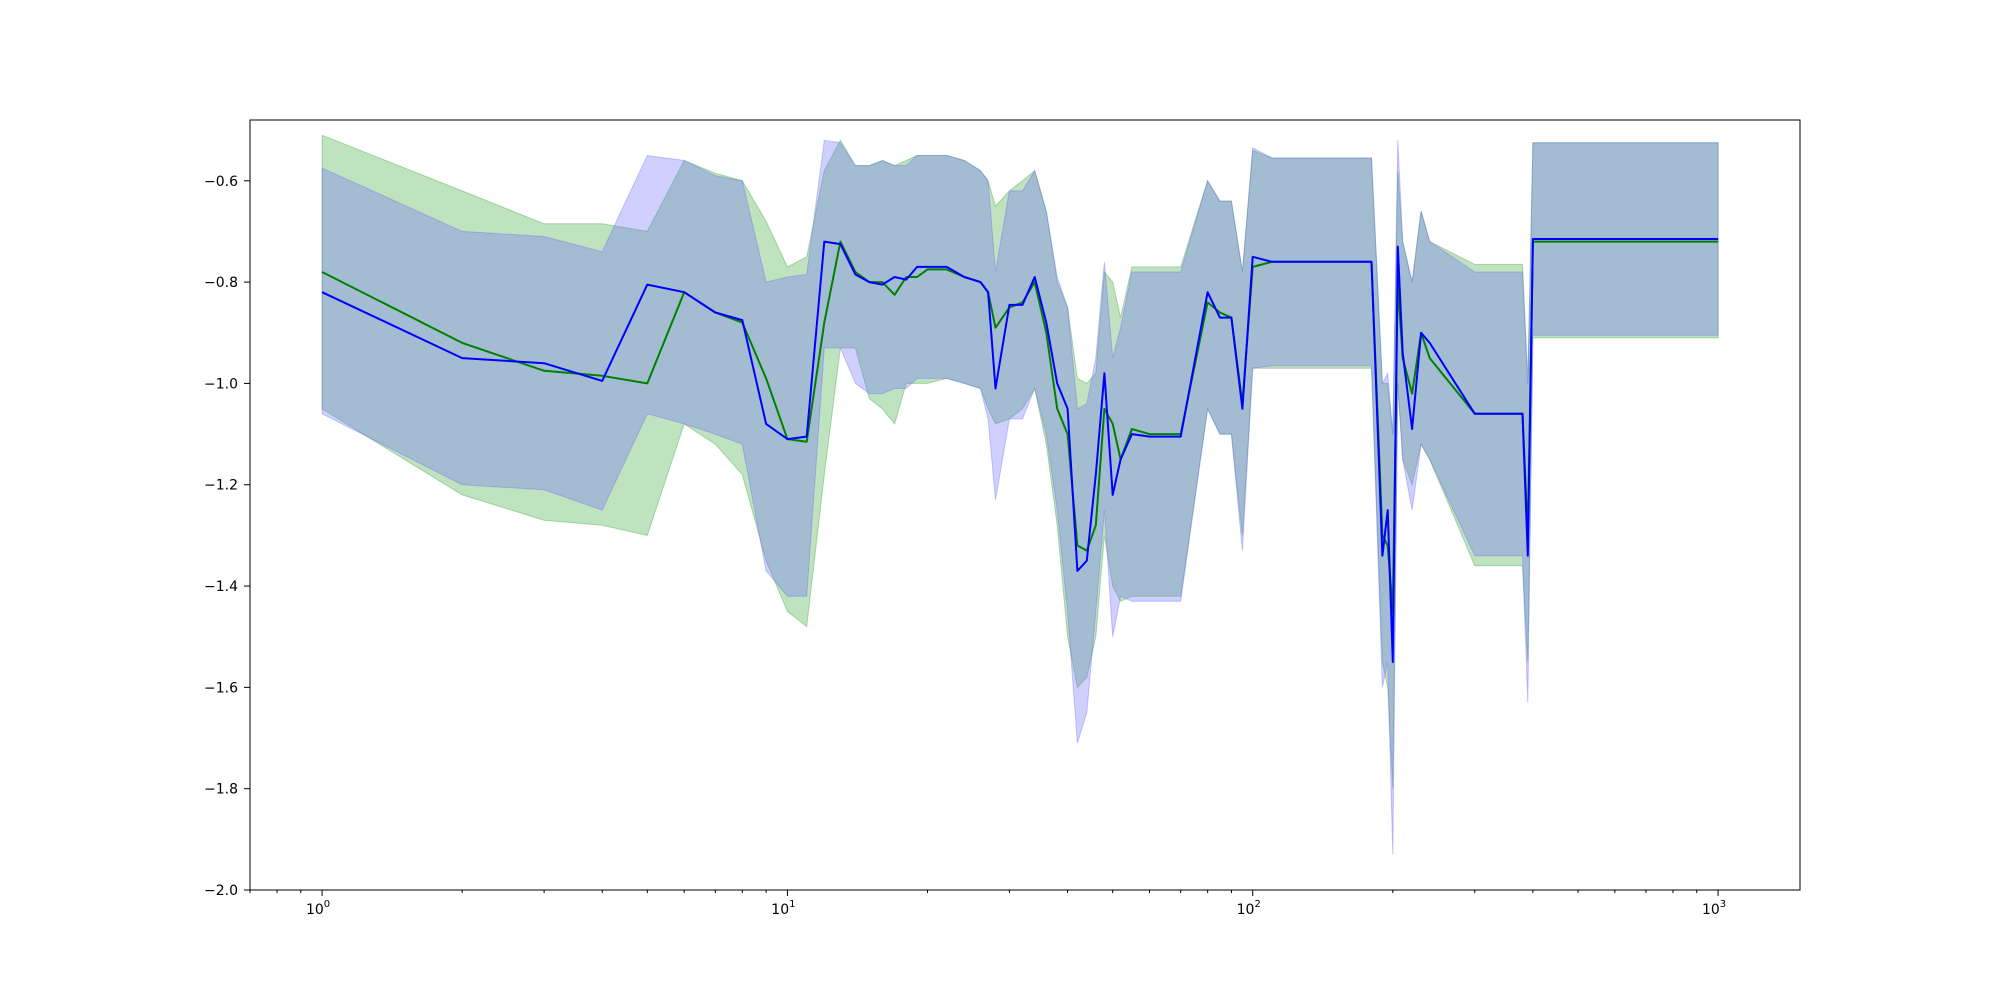 The height and width of the screenshot is (1000, 2000). I want to click on x-tick-label: 10⁰, so click(318, 908).